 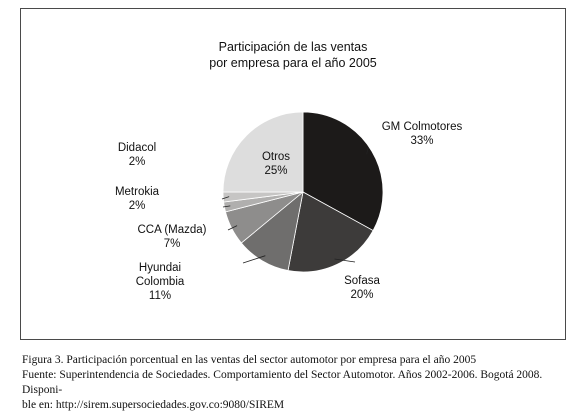 I want to click on pie-slice-gm-colmotores, so click(x=343, y=171).